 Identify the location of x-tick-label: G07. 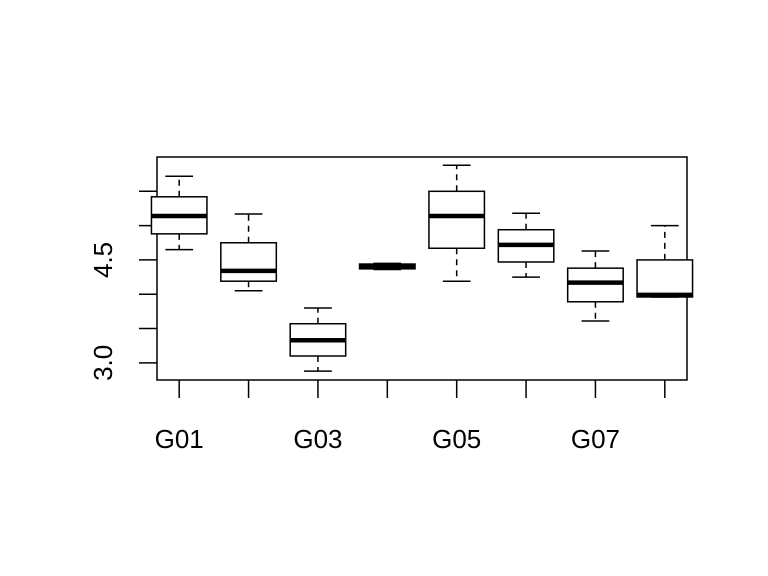
(595, 439).